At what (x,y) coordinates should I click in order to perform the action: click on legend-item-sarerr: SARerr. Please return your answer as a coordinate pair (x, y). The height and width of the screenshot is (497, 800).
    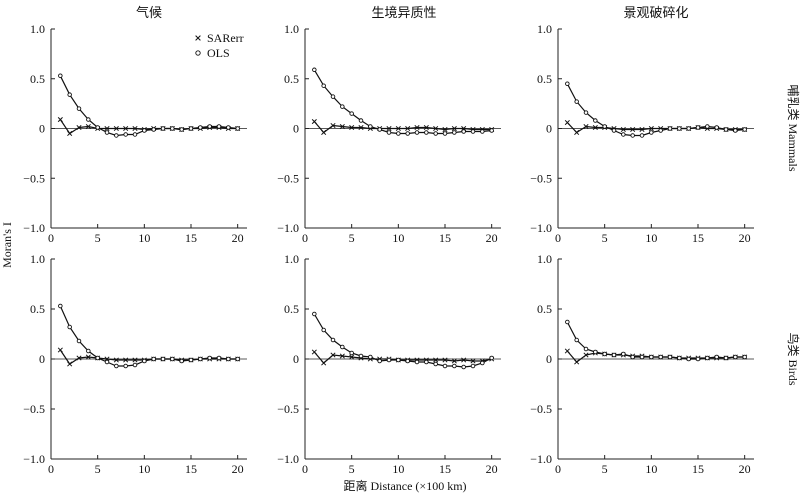
    Looking at the image, I should click on (219, 38).